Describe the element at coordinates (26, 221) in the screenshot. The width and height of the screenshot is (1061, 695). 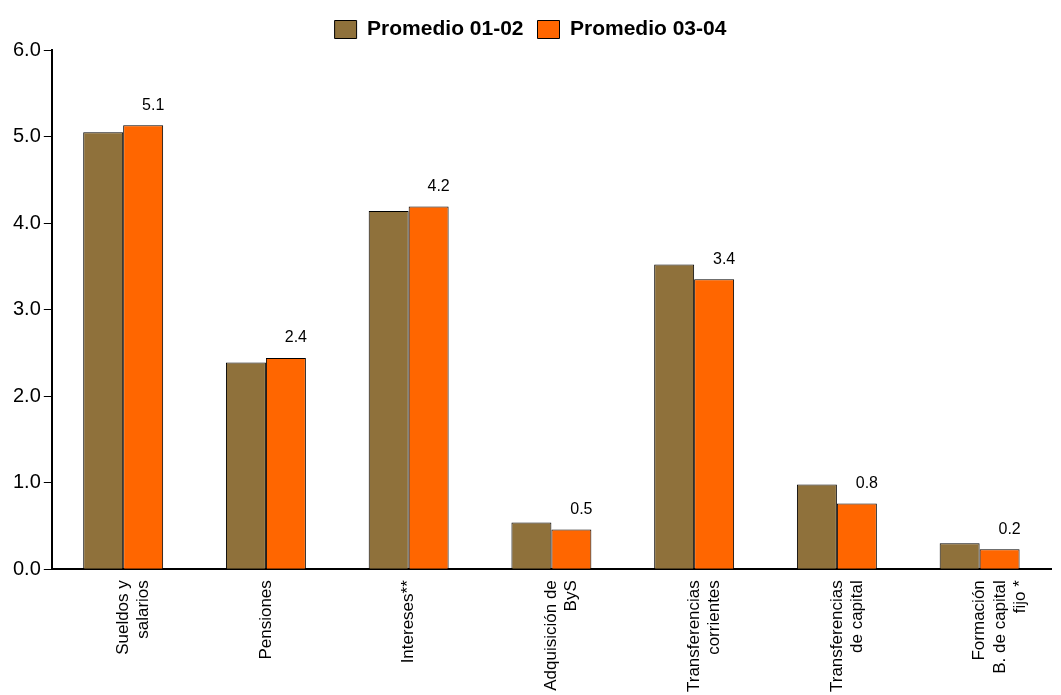
I see `y-tick-label: 4.0` at that location.